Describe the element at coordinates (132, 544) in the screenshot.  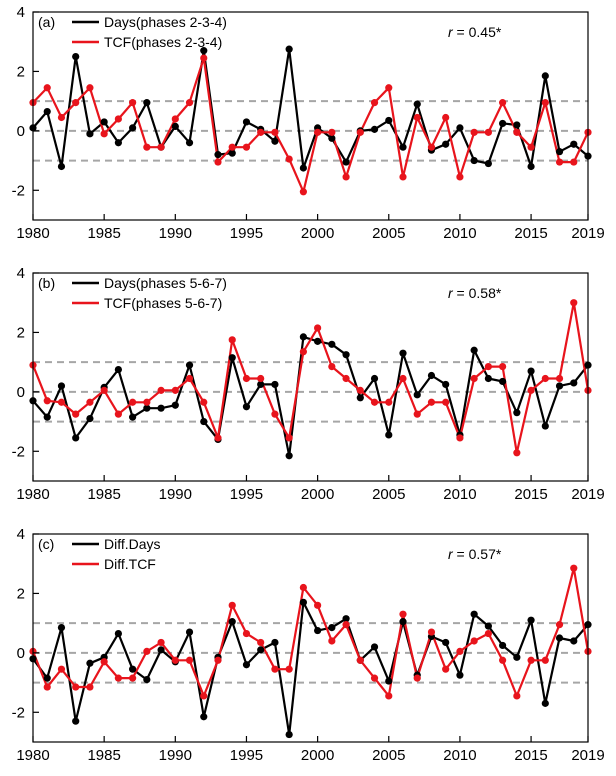
I see `legend-label-days: Diff.Days` at that location.